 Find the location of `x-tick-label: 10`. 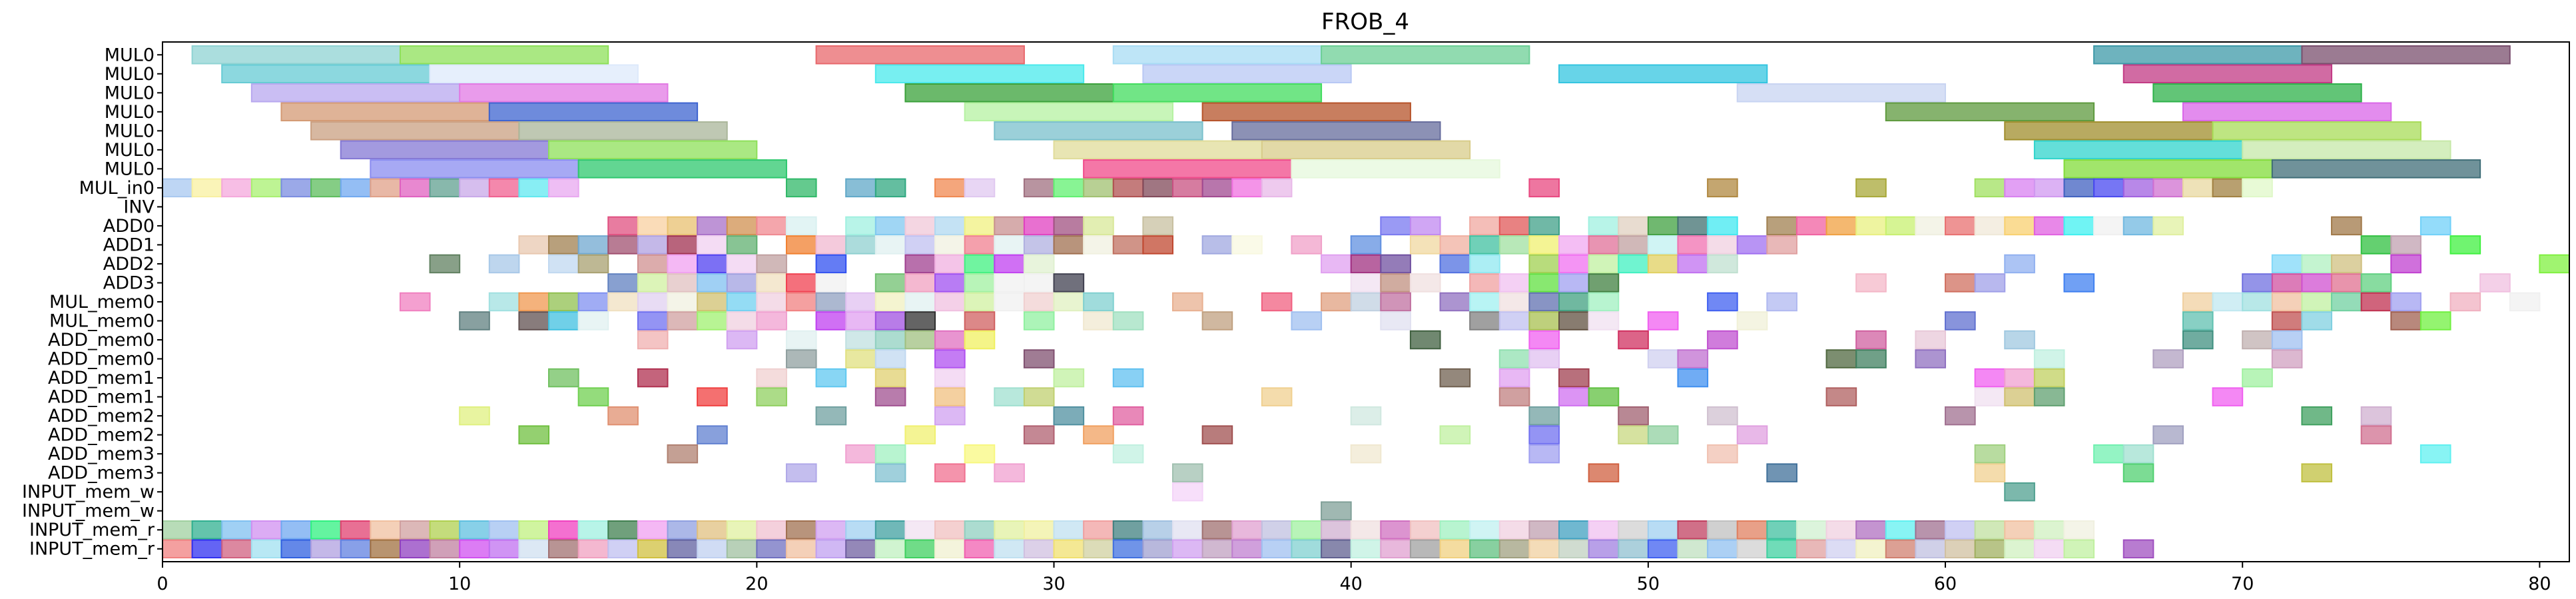

x-tick-label: 10 is located at coordinates (459, 584).